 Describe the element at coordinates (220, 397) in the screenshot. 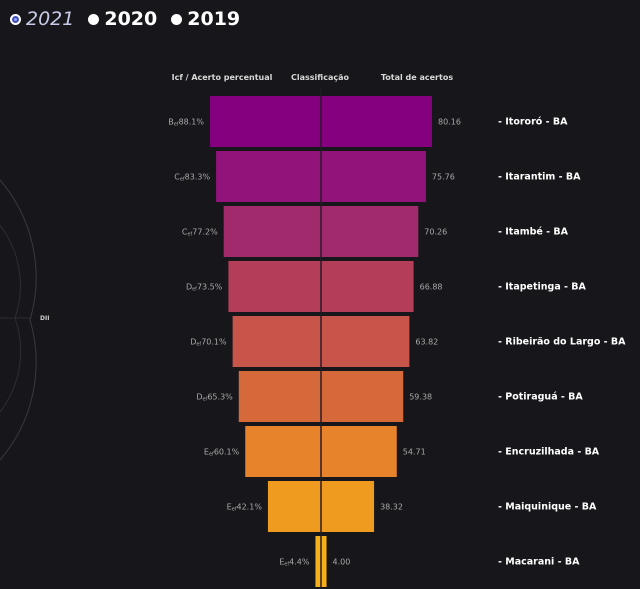

I see `percent-value: 65.3%` at that location.